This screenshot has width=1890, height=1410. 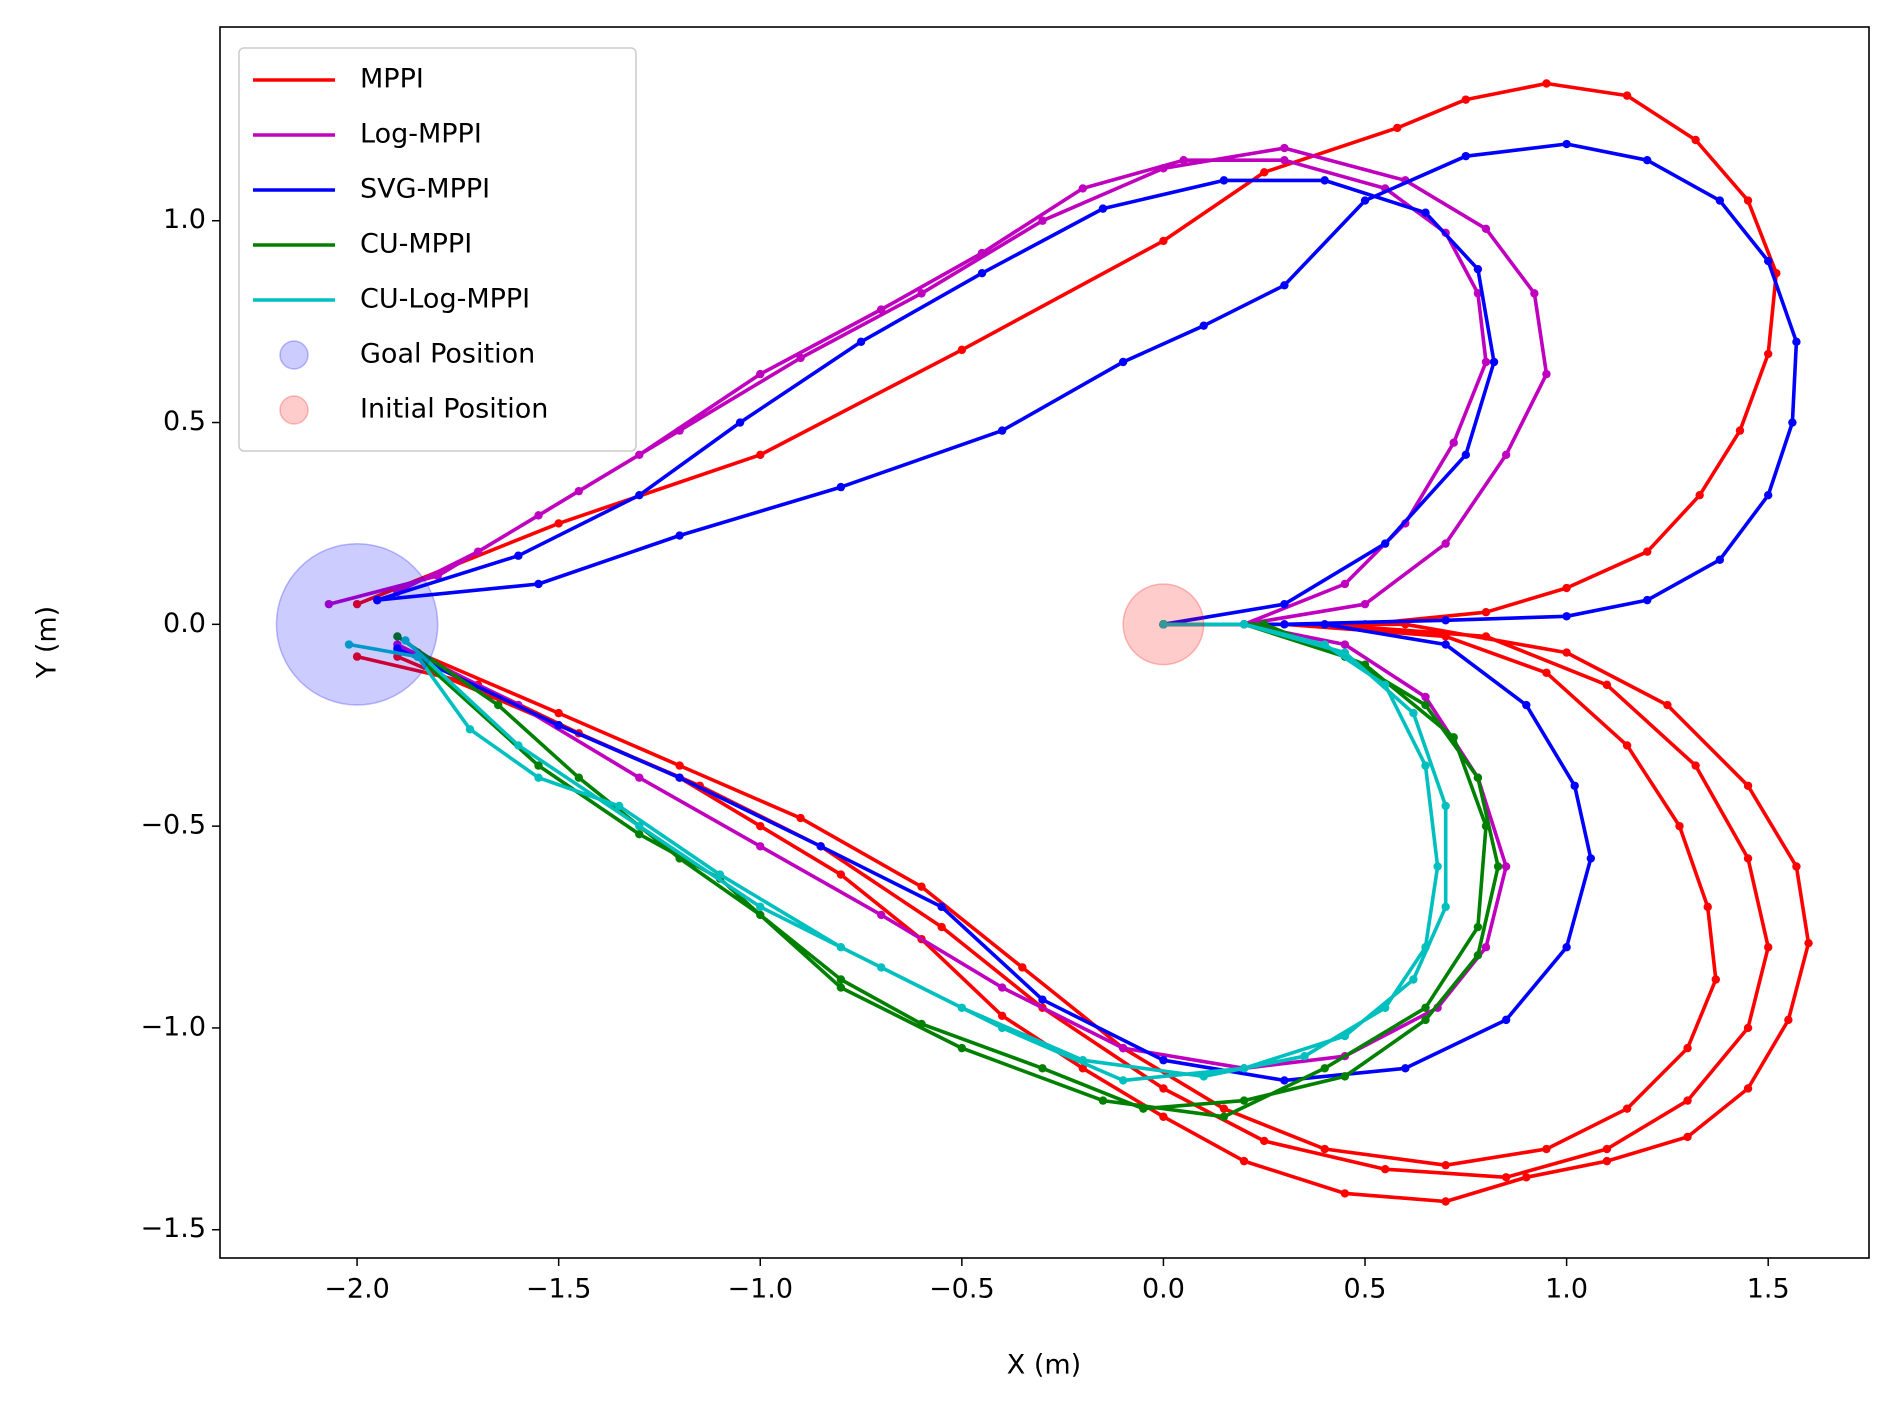 What do you see at coordinates (1566, 1289) in the screenshot?
I see `x-tick-label: 1.0` at bounding box center [1566, 1289].